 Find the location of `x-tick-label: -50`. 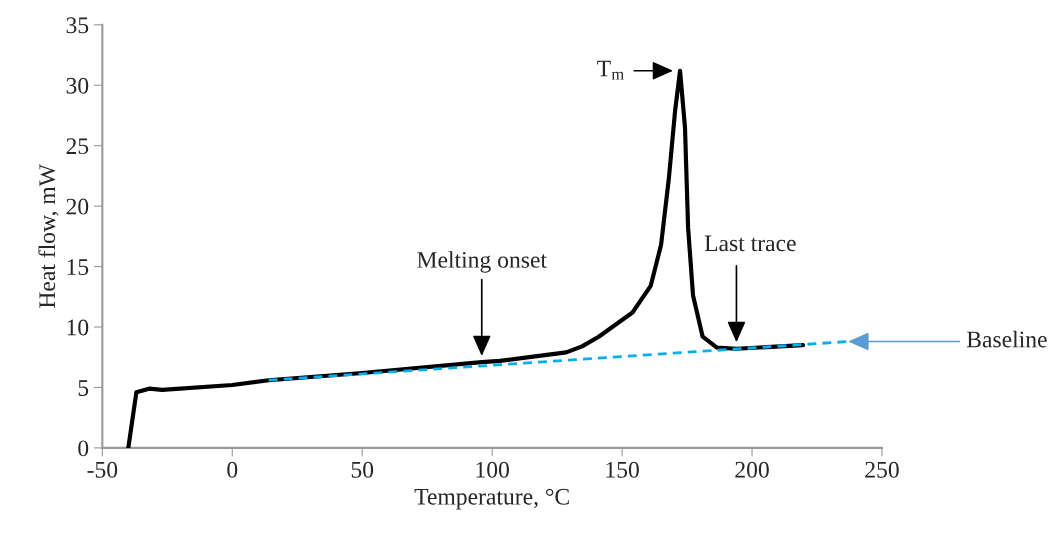

x-tick-label: -50 is located at coordinates (102, 469).